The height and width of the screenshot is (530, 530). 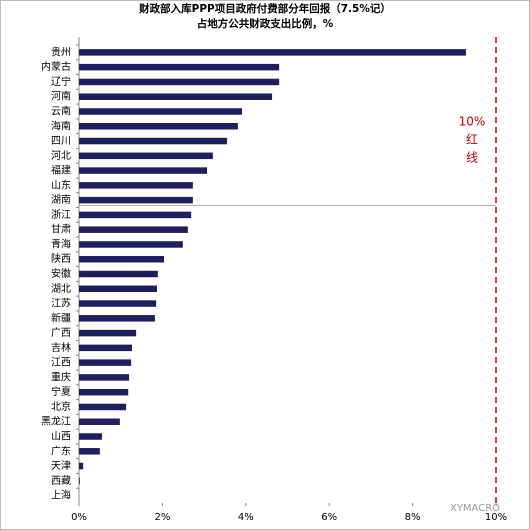 What do you see at coordinates (61, 51) in the screenshot?
I see `y-tick-label: 贵州` at bounding box center [61, 51].